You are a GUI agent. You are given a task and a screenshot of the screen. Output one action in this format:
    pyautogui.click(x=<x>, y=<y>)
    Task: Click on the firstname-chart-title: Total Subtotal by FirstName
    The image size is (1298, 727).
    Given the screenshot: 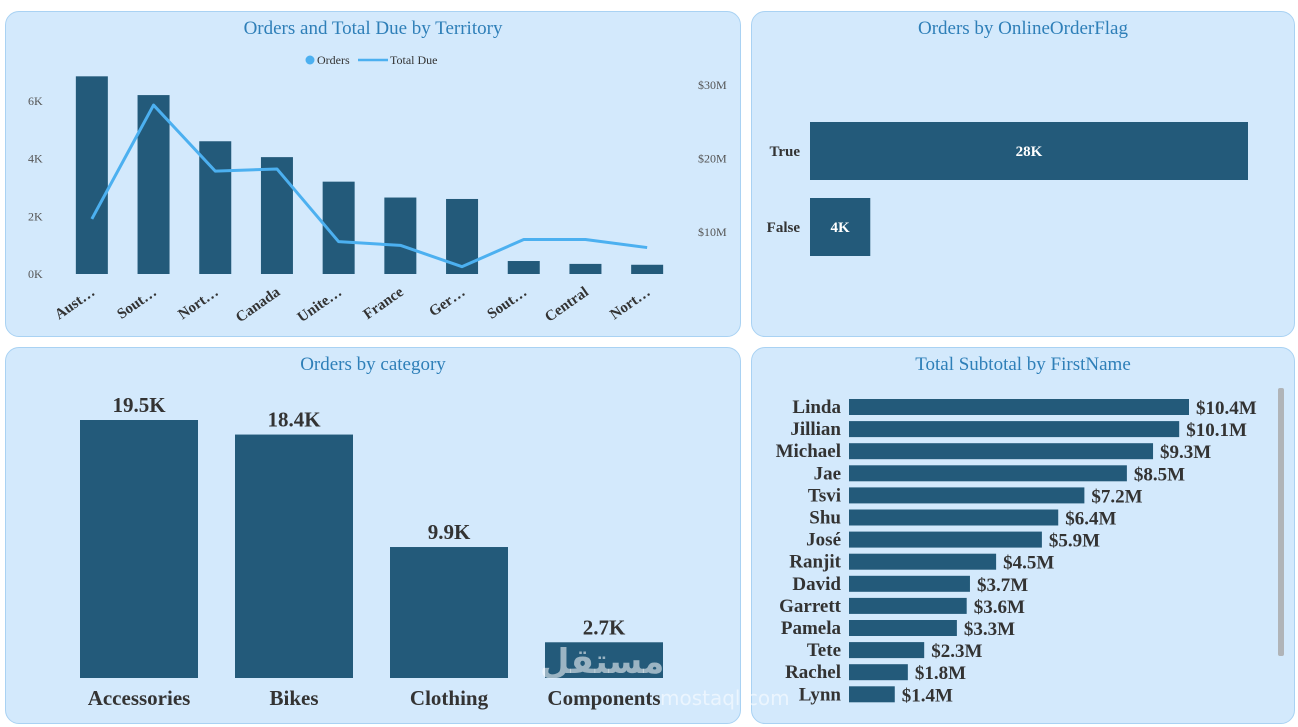 What is the action you would take?
    pyautogui.click(x=1023, y=364)
    